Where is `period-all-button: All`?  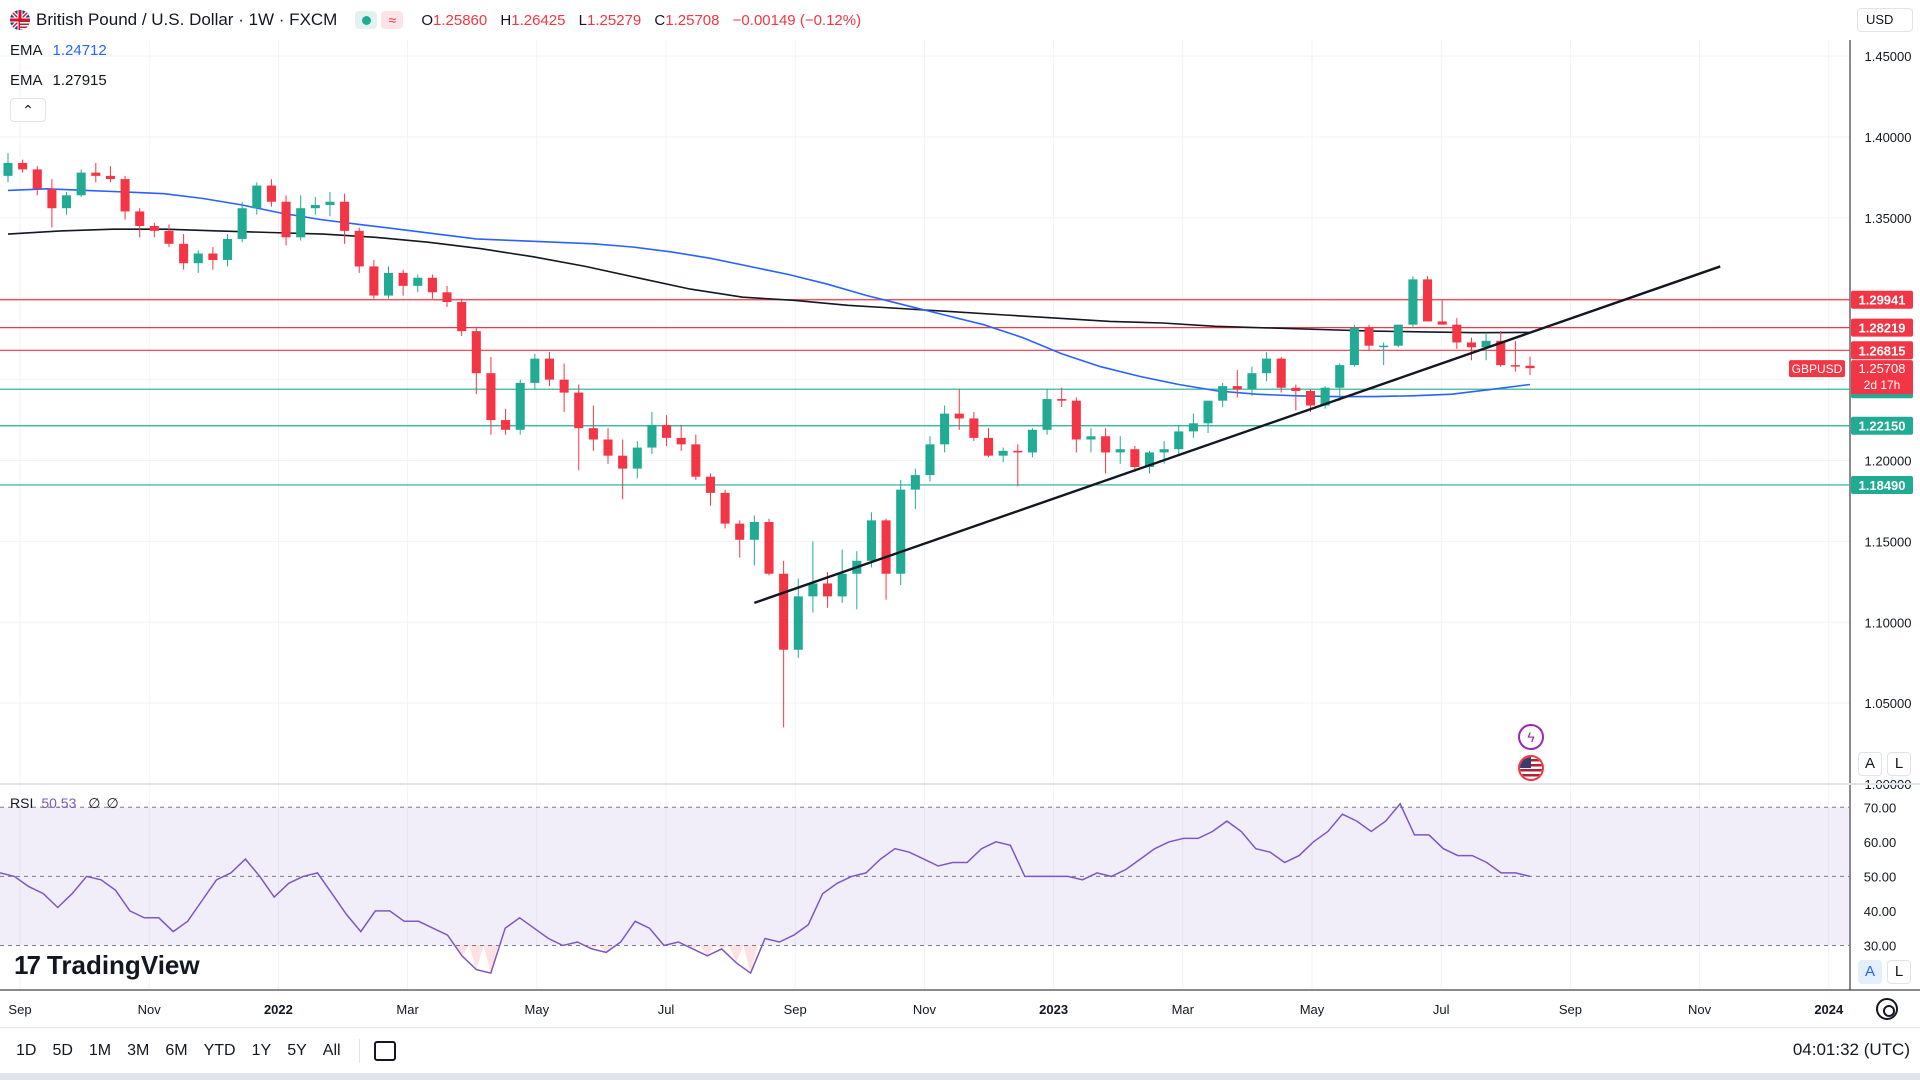
period-all-button: All is located at coordinates (331, 1050).